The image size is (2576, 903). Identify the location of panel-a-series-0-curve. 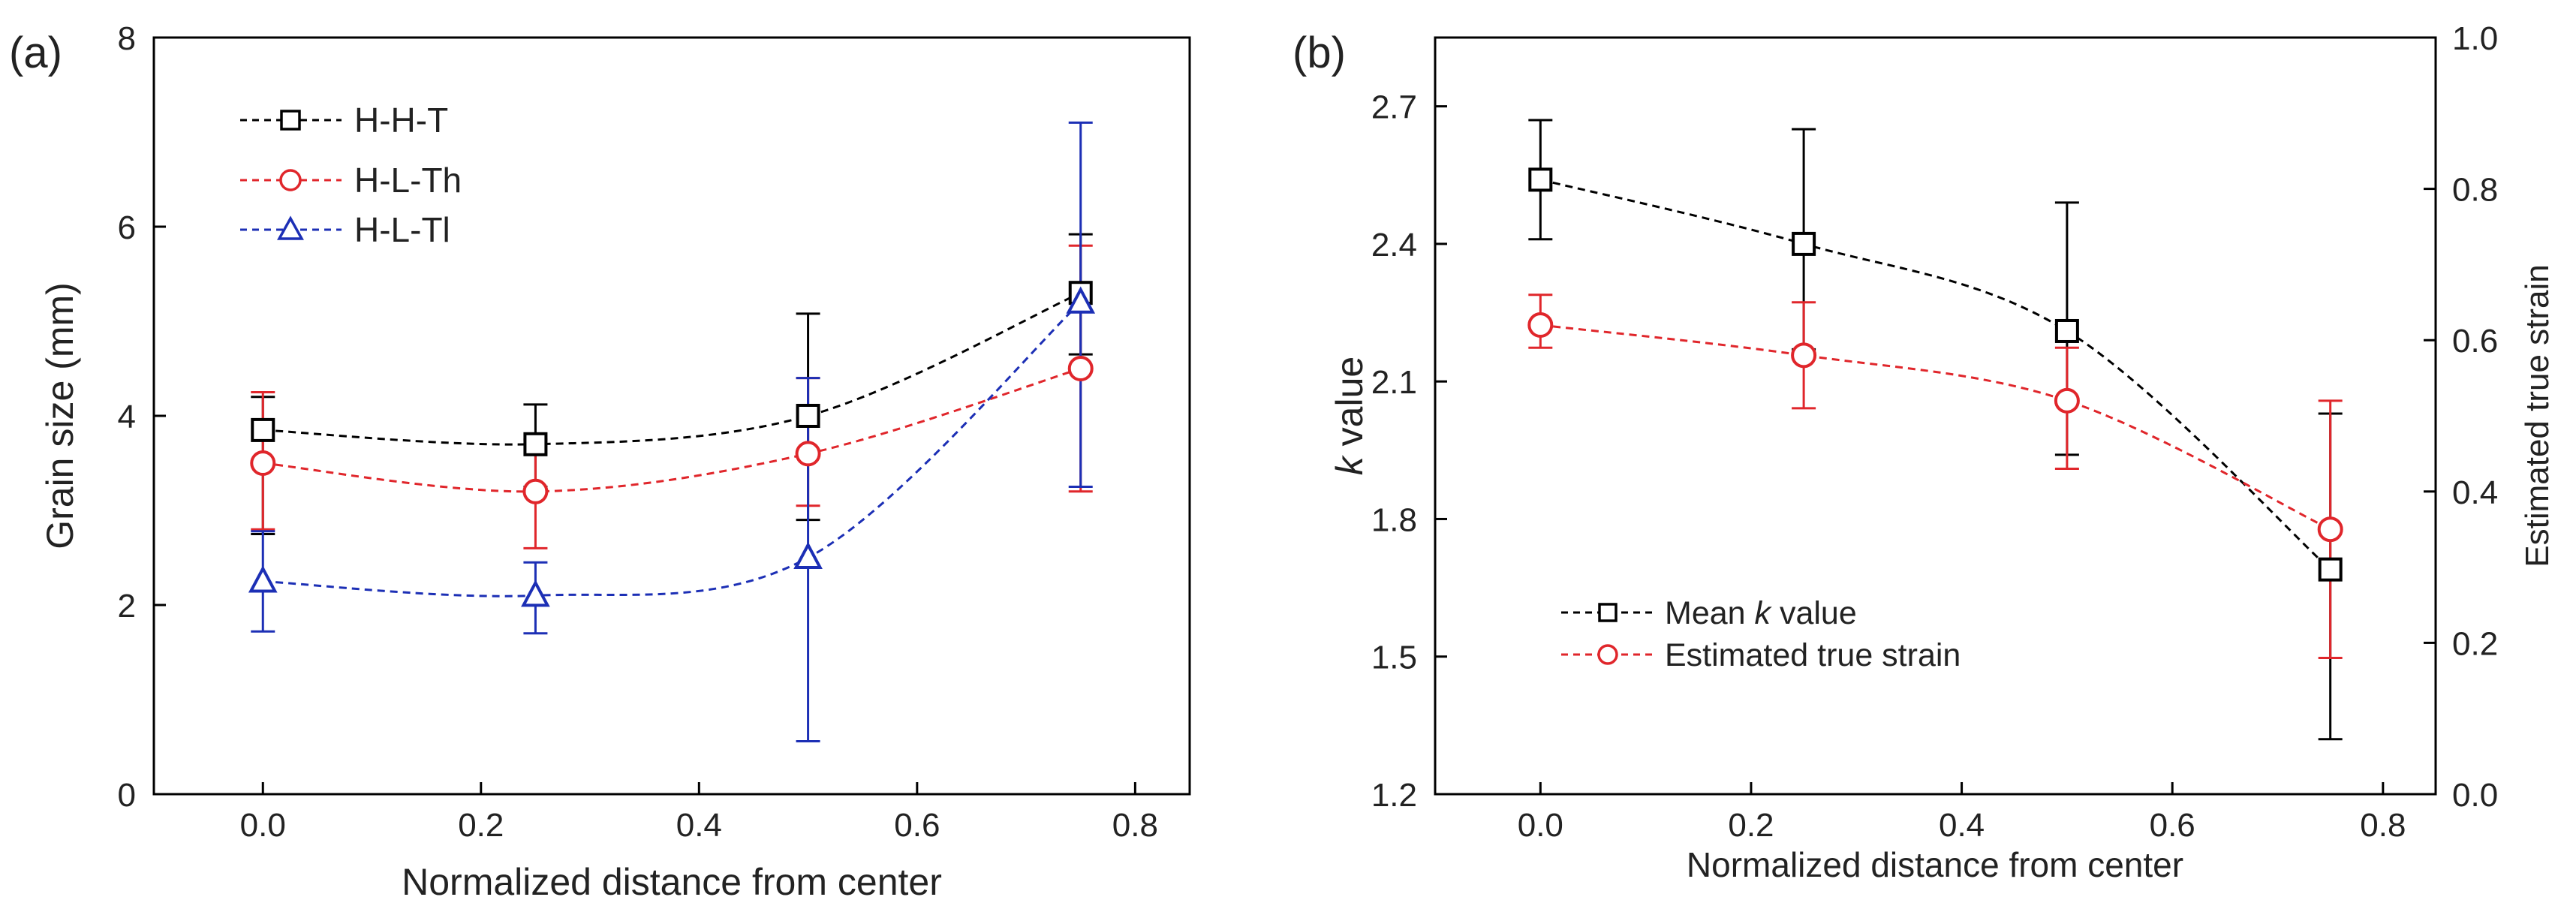
(672, 368).